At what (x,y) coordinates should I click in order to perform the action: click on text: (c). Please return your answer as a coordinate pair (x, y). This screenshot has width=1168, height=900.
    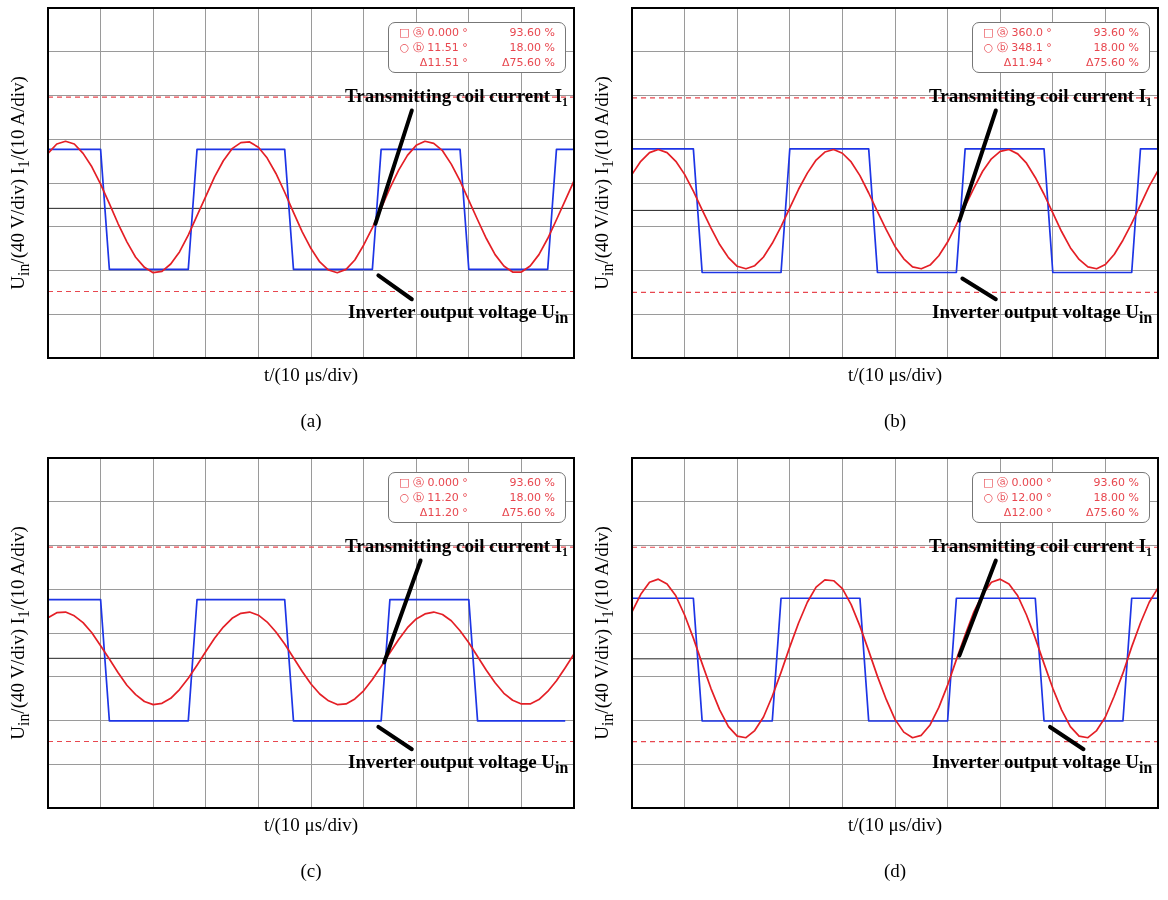
    Looking at the image, I should click on (311, 871).